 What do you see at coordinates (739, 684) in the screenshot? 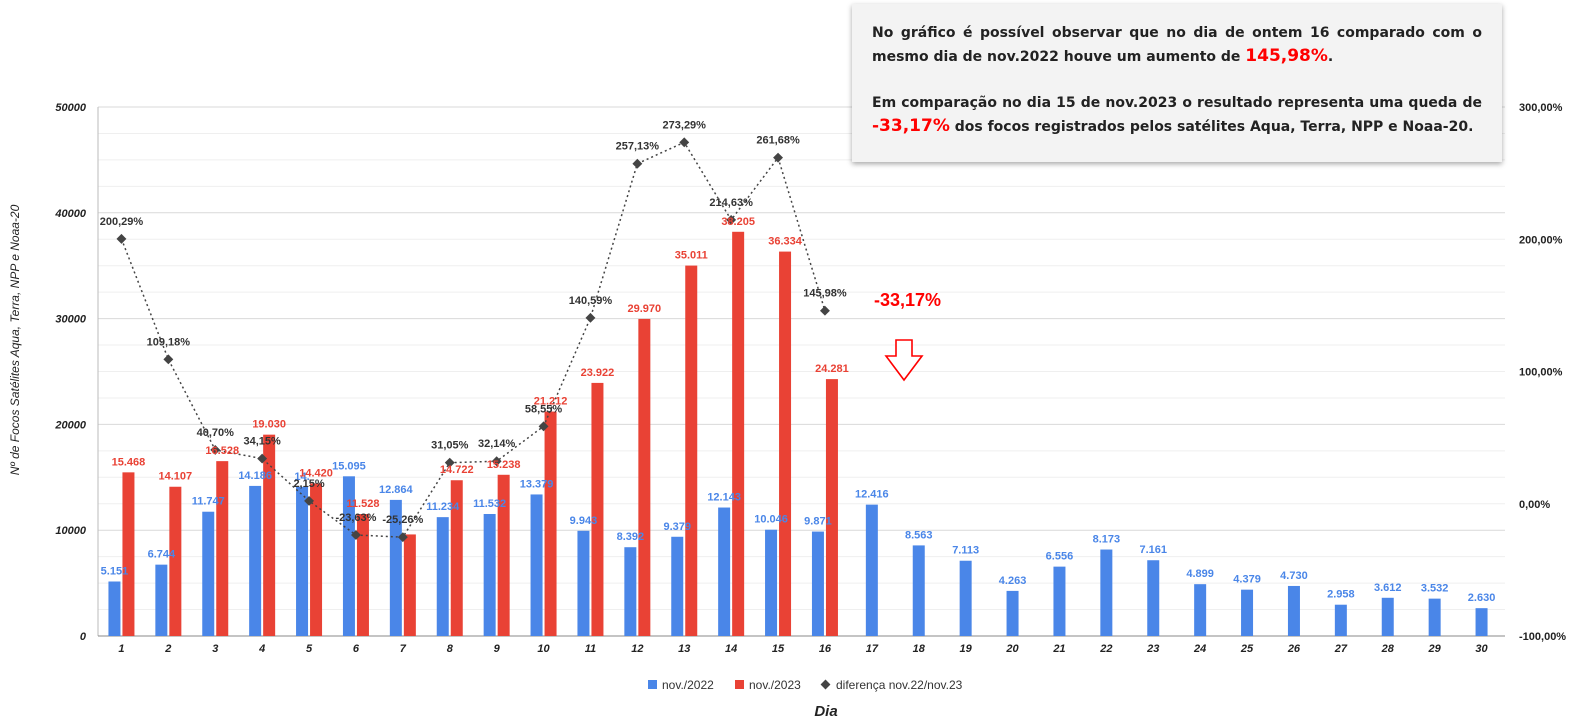
I see `legend-swatch-nov2023` at bounding box center [739, 684].